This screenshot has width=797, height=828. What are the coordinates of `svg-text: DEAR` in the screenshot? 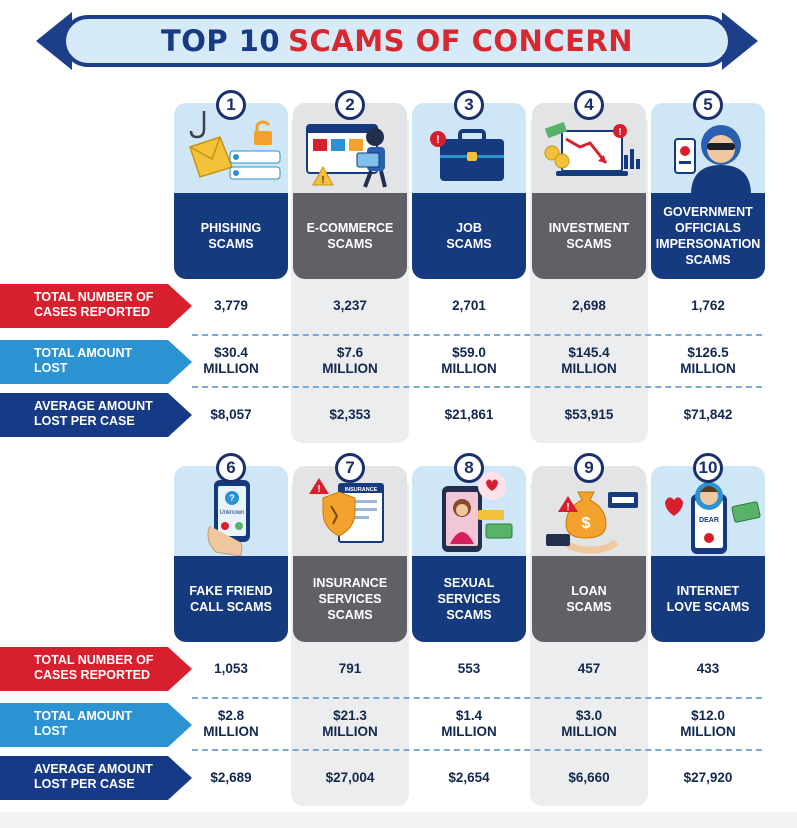 It's located at (709, 520).